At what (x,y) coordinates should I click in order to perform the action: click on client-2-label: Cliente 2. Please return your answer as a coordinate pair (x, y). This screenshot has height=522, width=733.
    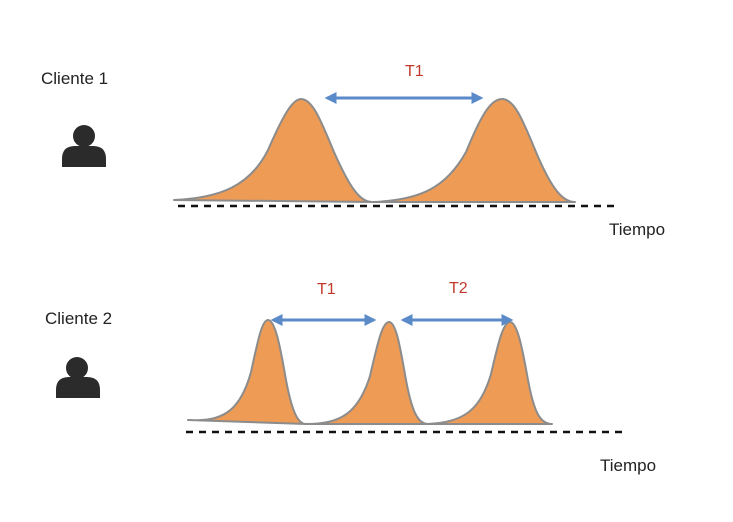
    Looking at the image, I should click on (78, 318).